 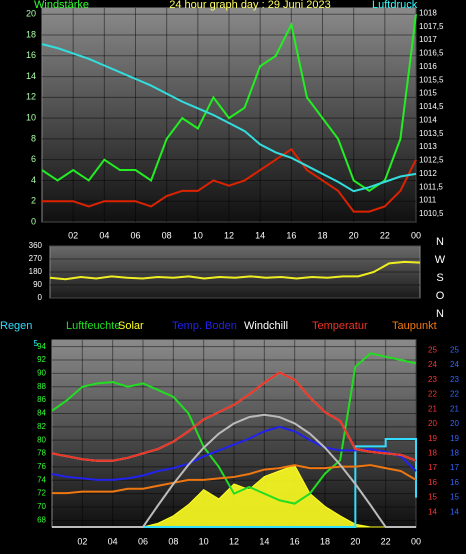 I want to click on y2-label: Luftdruck, so click(x=395, y=5).